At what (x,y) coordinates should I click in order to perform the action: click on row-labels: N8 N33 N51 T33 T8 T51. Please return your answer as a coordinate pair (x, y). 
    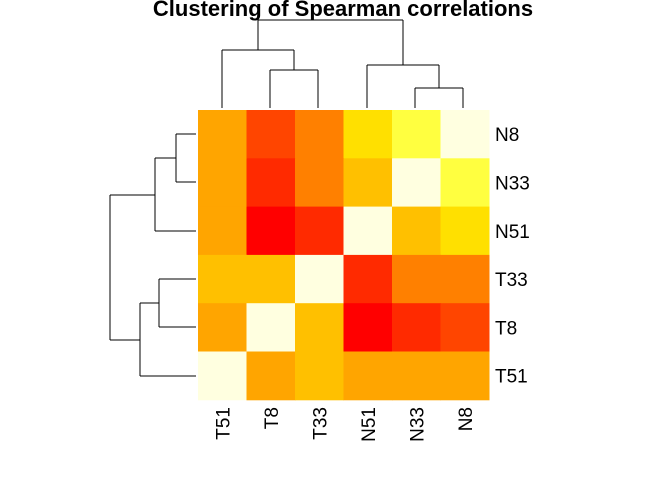
    Looking at the image, I should click on (512, 256).